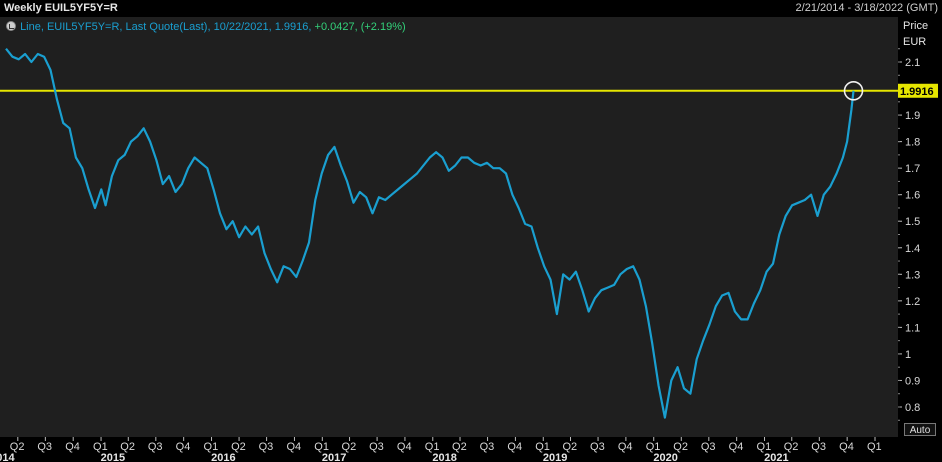 Image resolution: width=942 pixels, height=462 pixels. I want to click on x-year-label: 2015, so click(113, 457).